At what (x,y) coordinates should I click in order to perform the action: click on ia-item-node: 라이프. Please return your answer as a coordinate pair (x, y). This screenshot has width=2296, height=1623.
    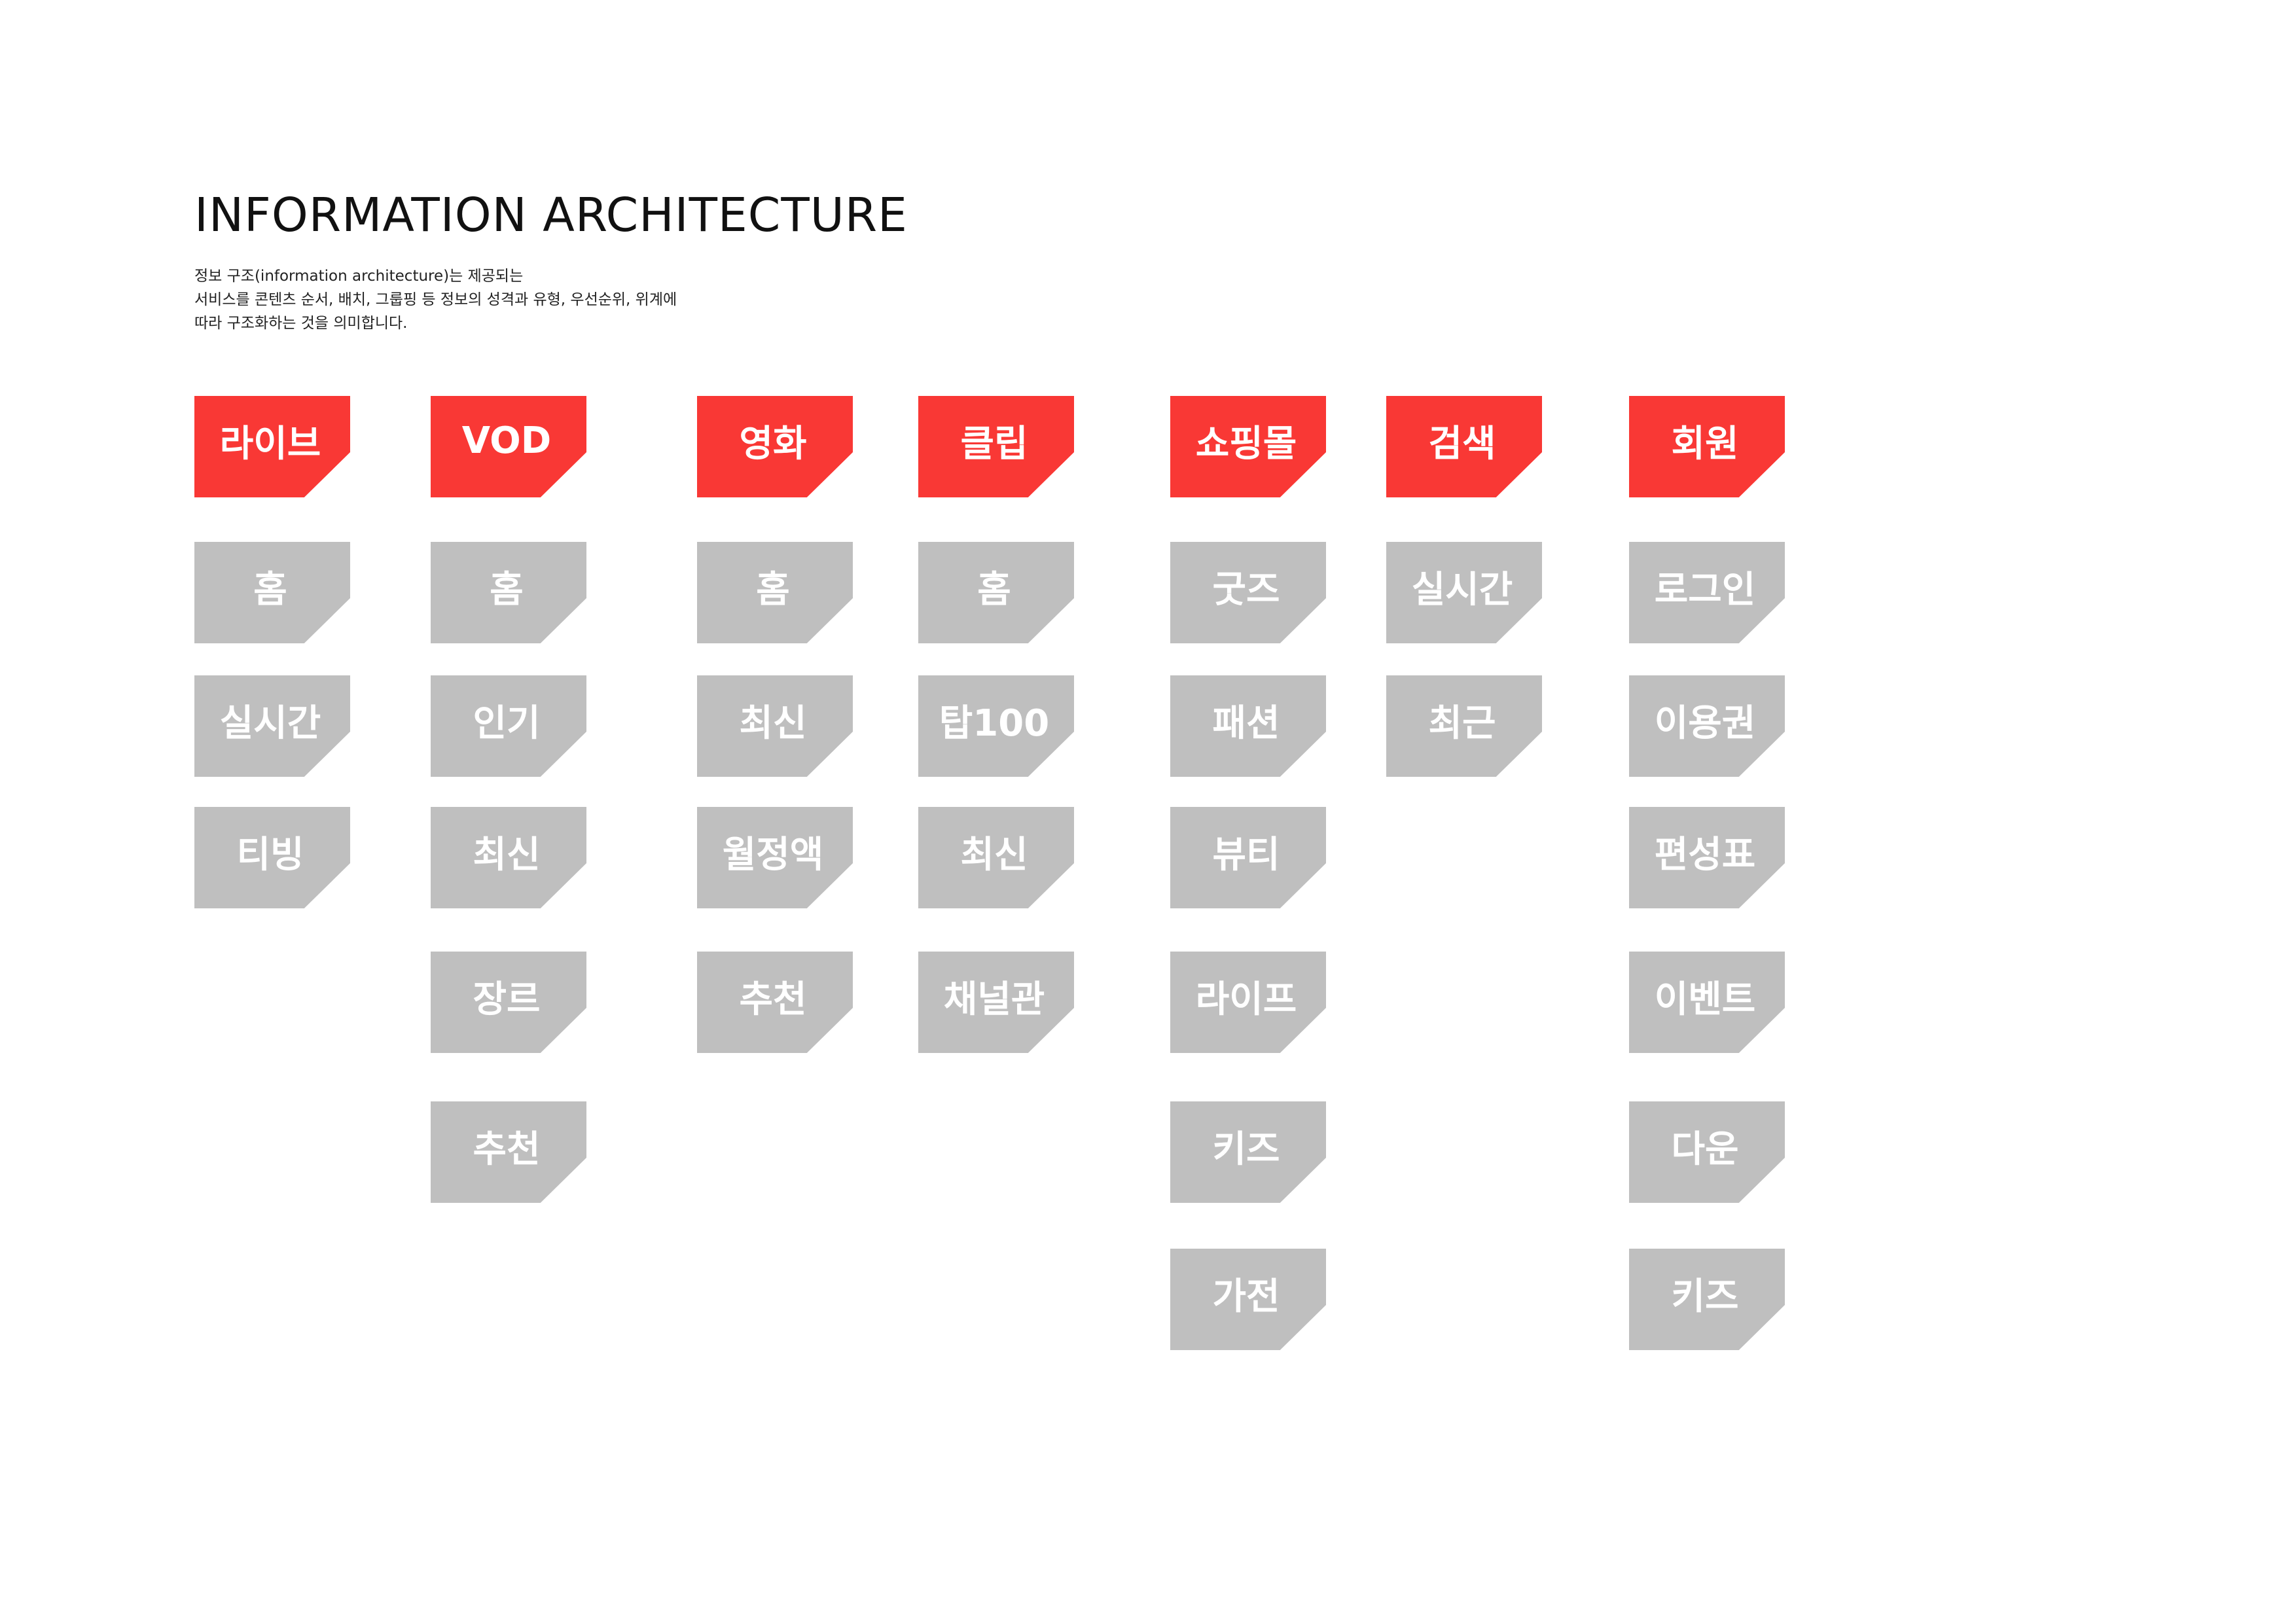
    Looking at the image, I should click on (1248, 1003).